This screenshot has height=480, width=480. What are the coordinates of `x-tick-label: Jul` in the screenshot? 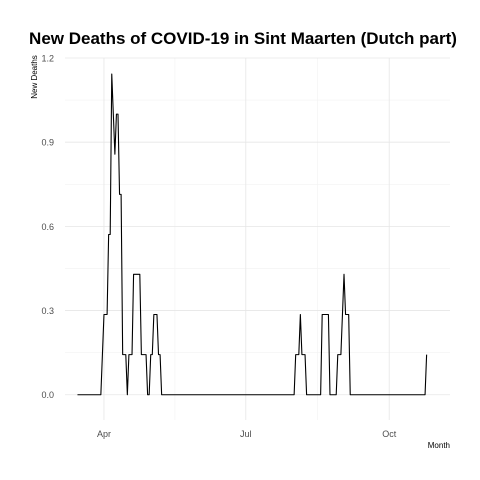 It's located at (246, 434).